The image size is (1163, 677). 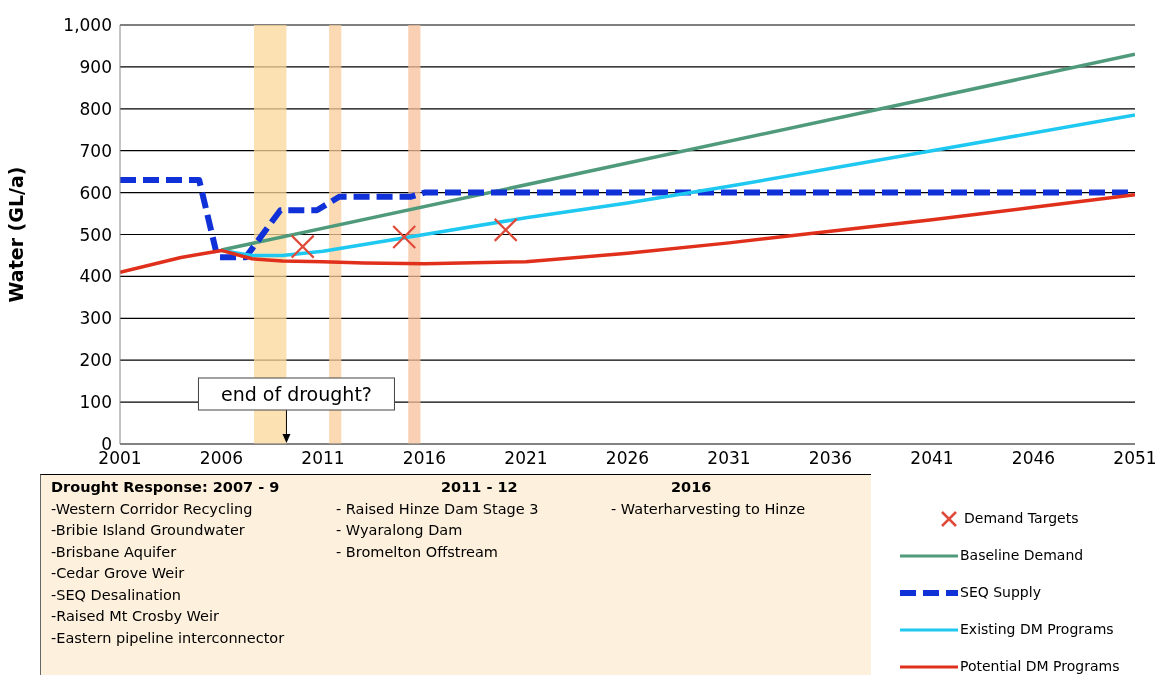 What do you see at coordinates (526, 458) in the screenshot?
I see `x-tick-label: 2021` at bounding box center [526, 458].